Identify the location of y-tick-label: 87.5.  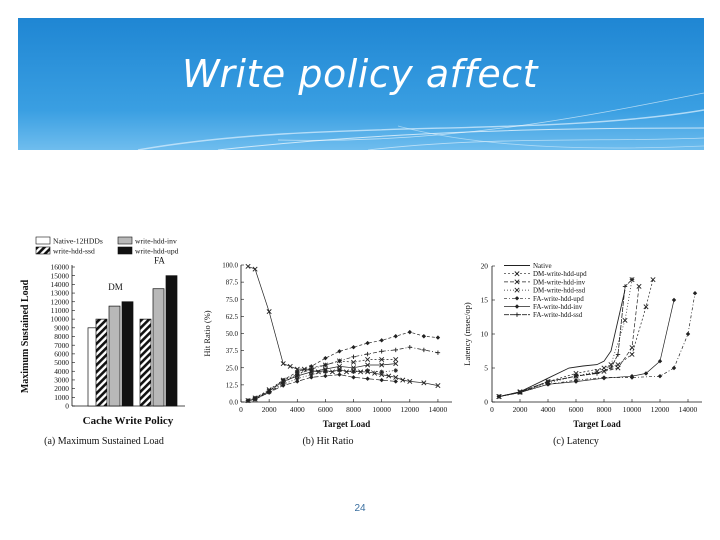
(232, 283).